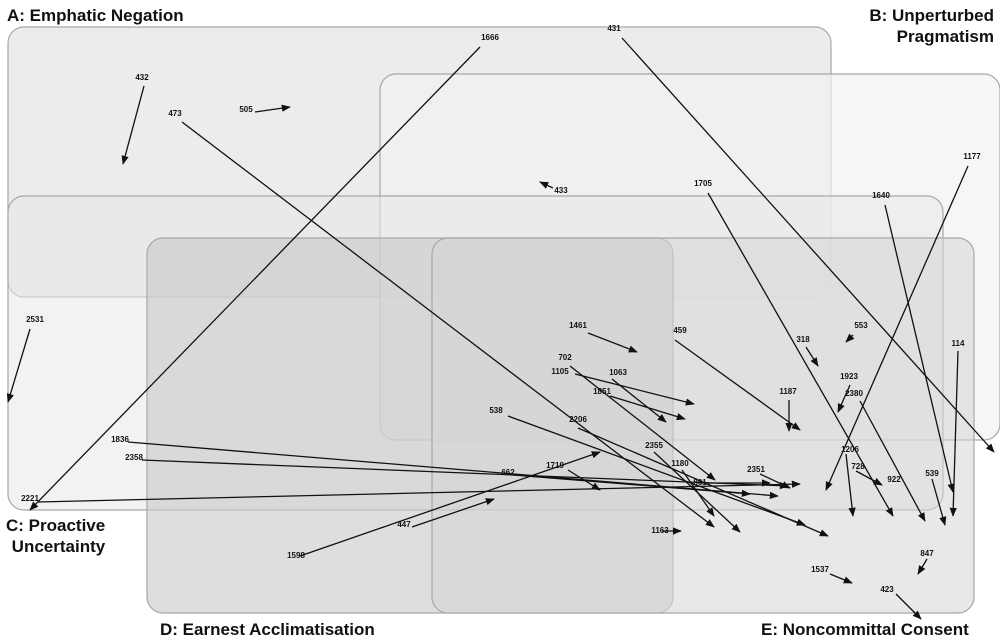 Image resolution: width=1000 pixels, height=642 pixels. I want to click on arrow-label-2380: 2380, so click(854, 393).